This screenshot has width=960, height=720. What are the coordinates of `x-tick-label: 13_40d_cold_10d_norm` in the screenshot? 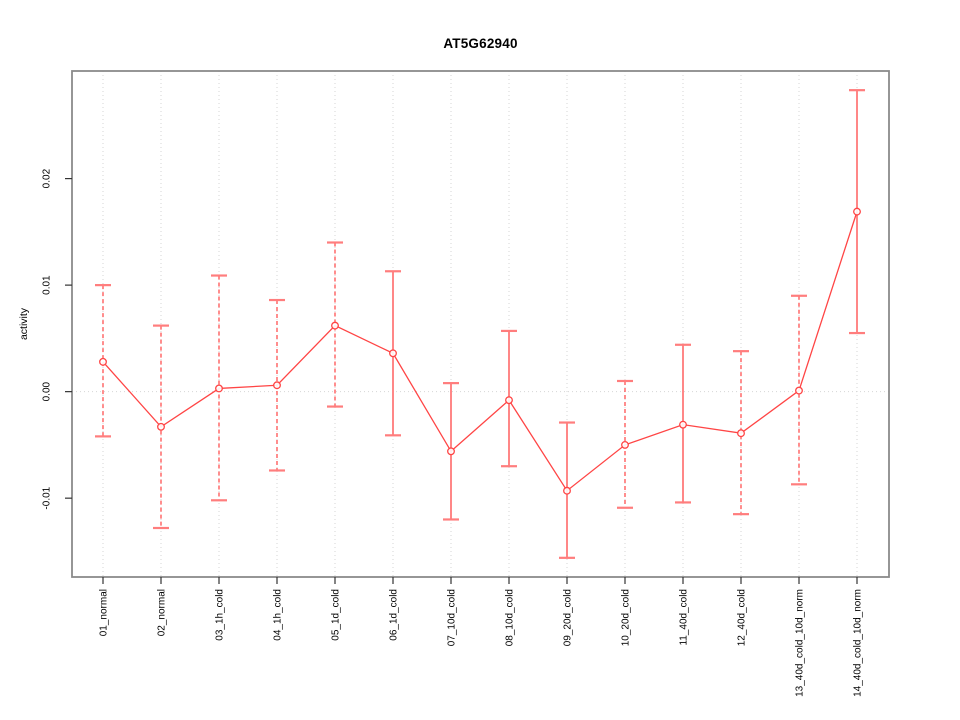 It's located at (800, 643).